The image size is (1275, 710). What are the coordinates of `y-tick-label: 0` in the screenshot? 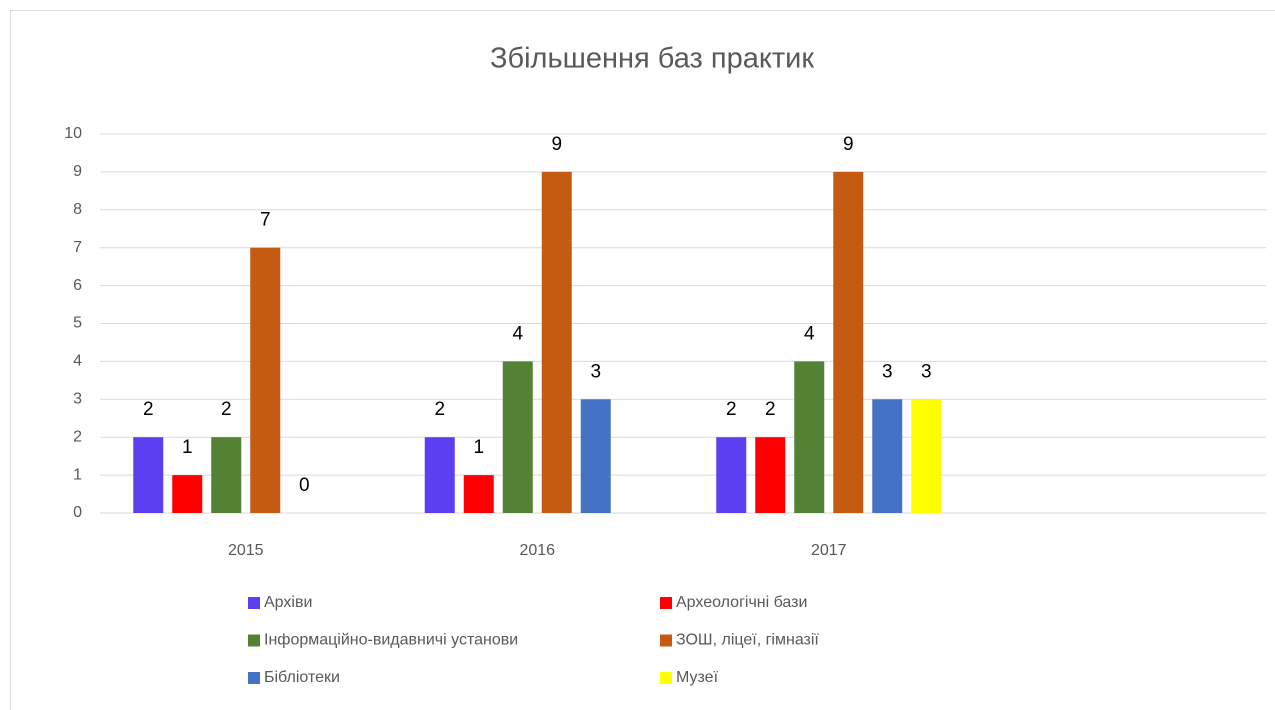 It's located at (77, 512).